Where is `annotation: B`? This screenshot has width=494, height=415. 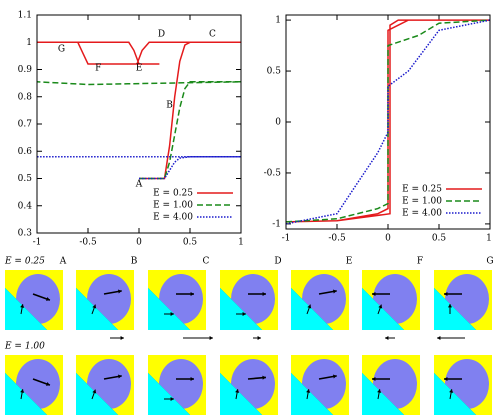
annotation: B is located at coordinates (169, 105).